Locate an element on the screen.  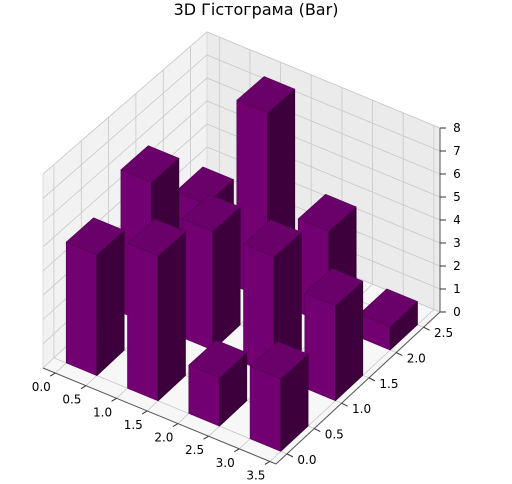
z-tick-label: 1 is located at coordinates (457, 289).